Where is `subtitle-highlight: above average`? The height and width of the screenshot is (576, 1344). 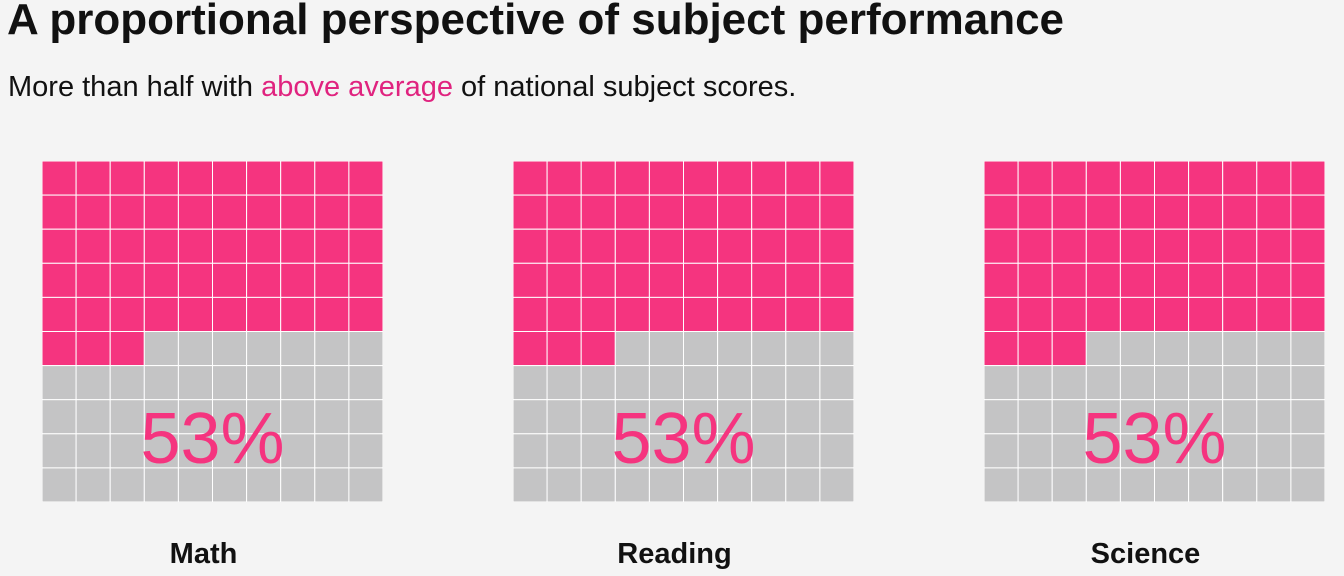
subtitle-highlight: above average is located at coordinates (357, 87).